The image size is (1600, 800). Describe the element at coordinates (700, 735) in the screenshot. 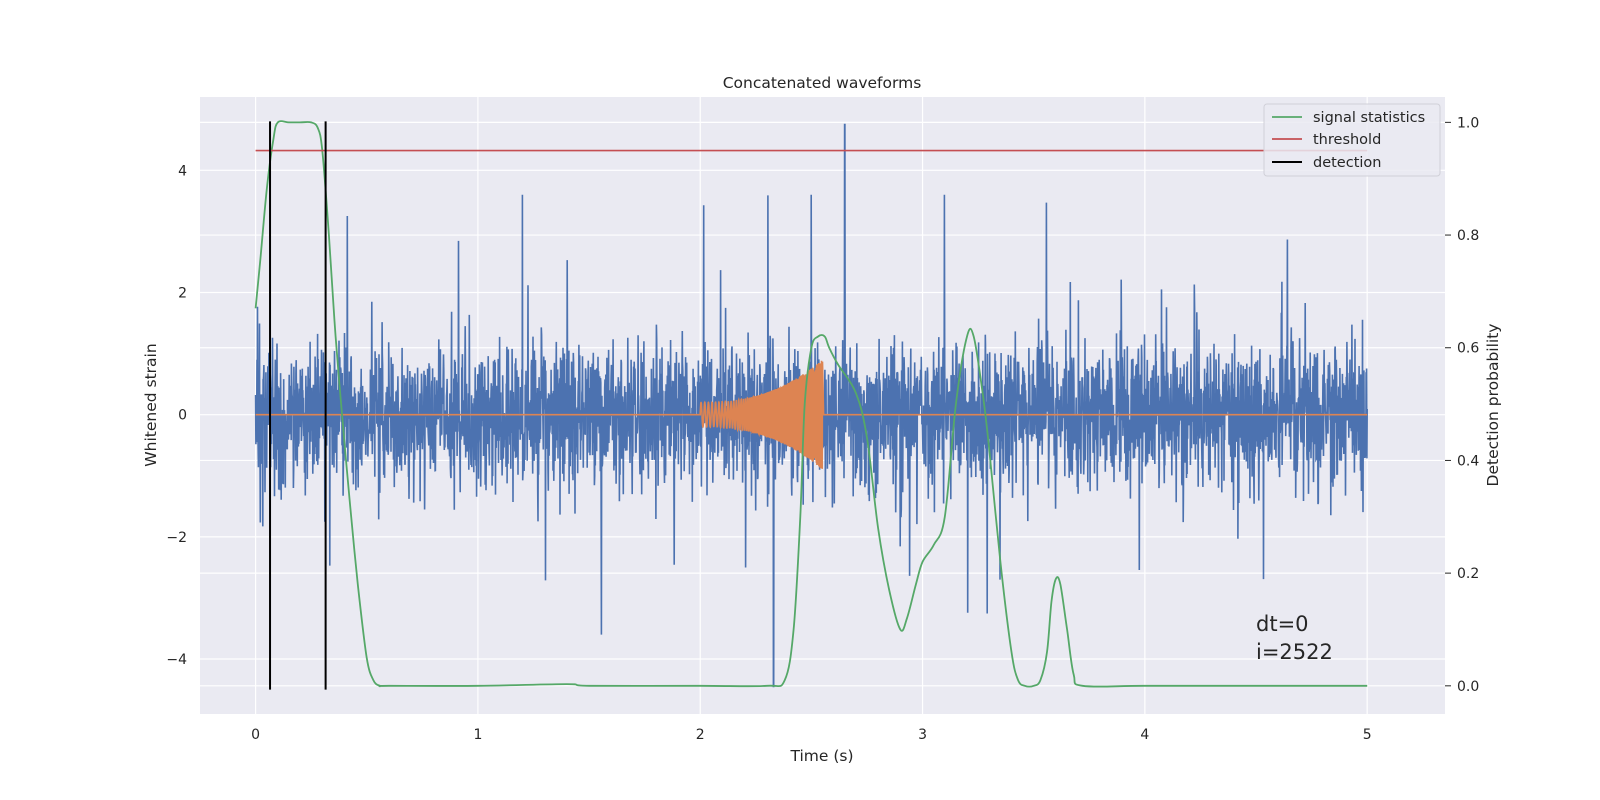

I see `x-tick-label: 2` at that location.